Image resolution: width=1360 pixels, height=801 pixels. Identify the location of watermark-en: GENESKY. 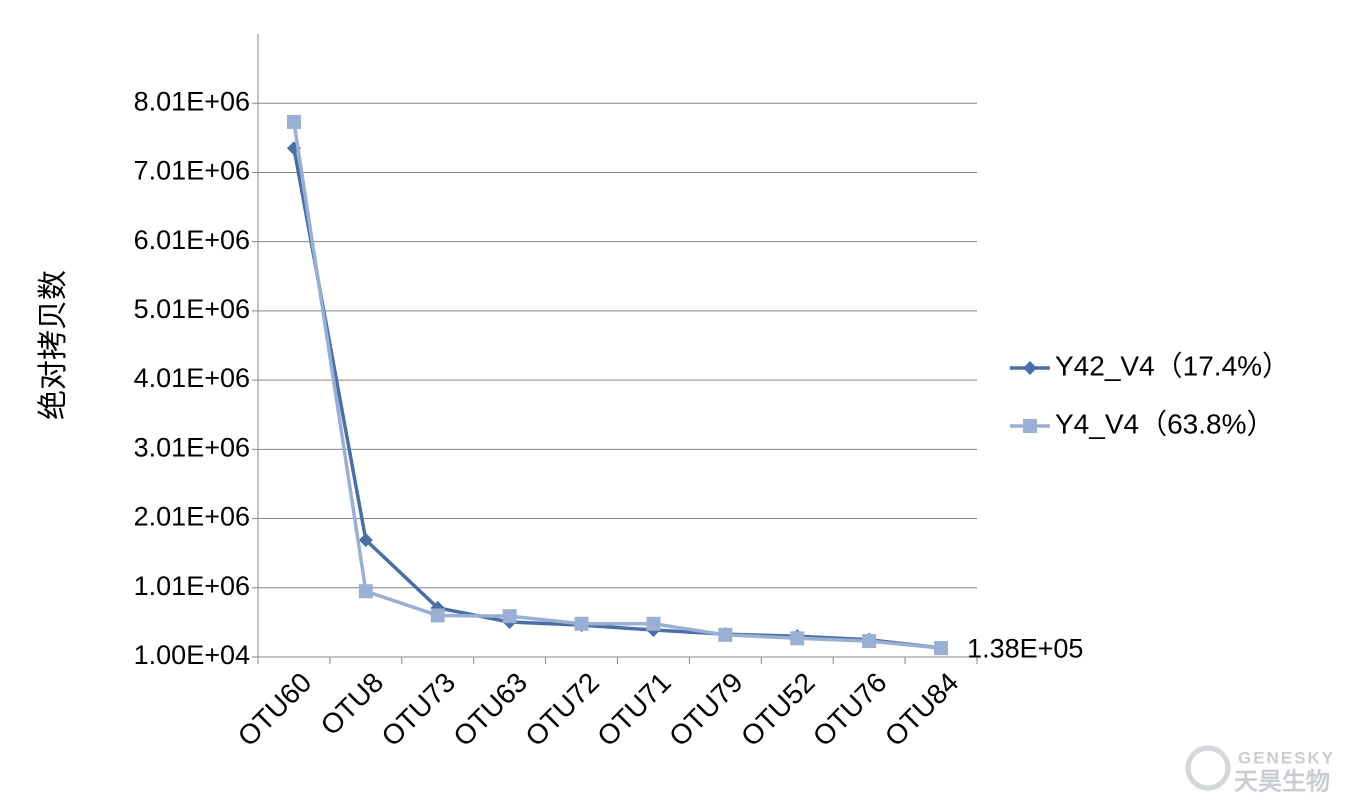
(1286, 757).